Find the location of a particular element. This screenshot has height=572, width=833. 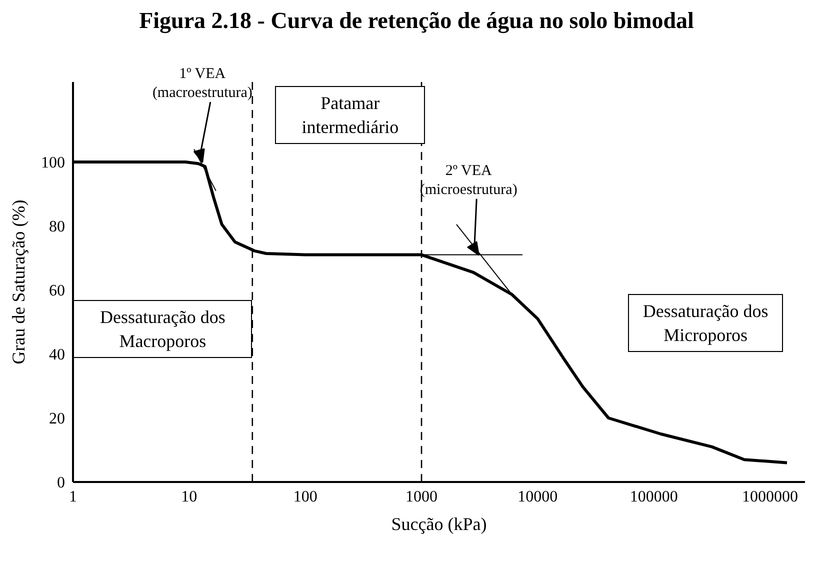

y-tick-label: 60 is located at coordinates (57, 291).